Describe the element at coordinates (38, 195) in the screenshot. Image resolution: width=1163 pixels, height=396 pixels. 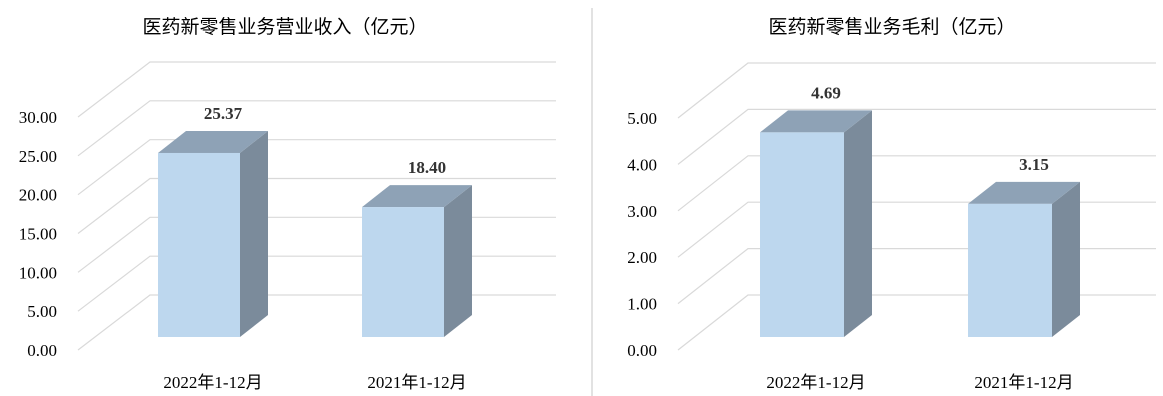
I see `revenue-y-tick-label: 20.00` at that location.